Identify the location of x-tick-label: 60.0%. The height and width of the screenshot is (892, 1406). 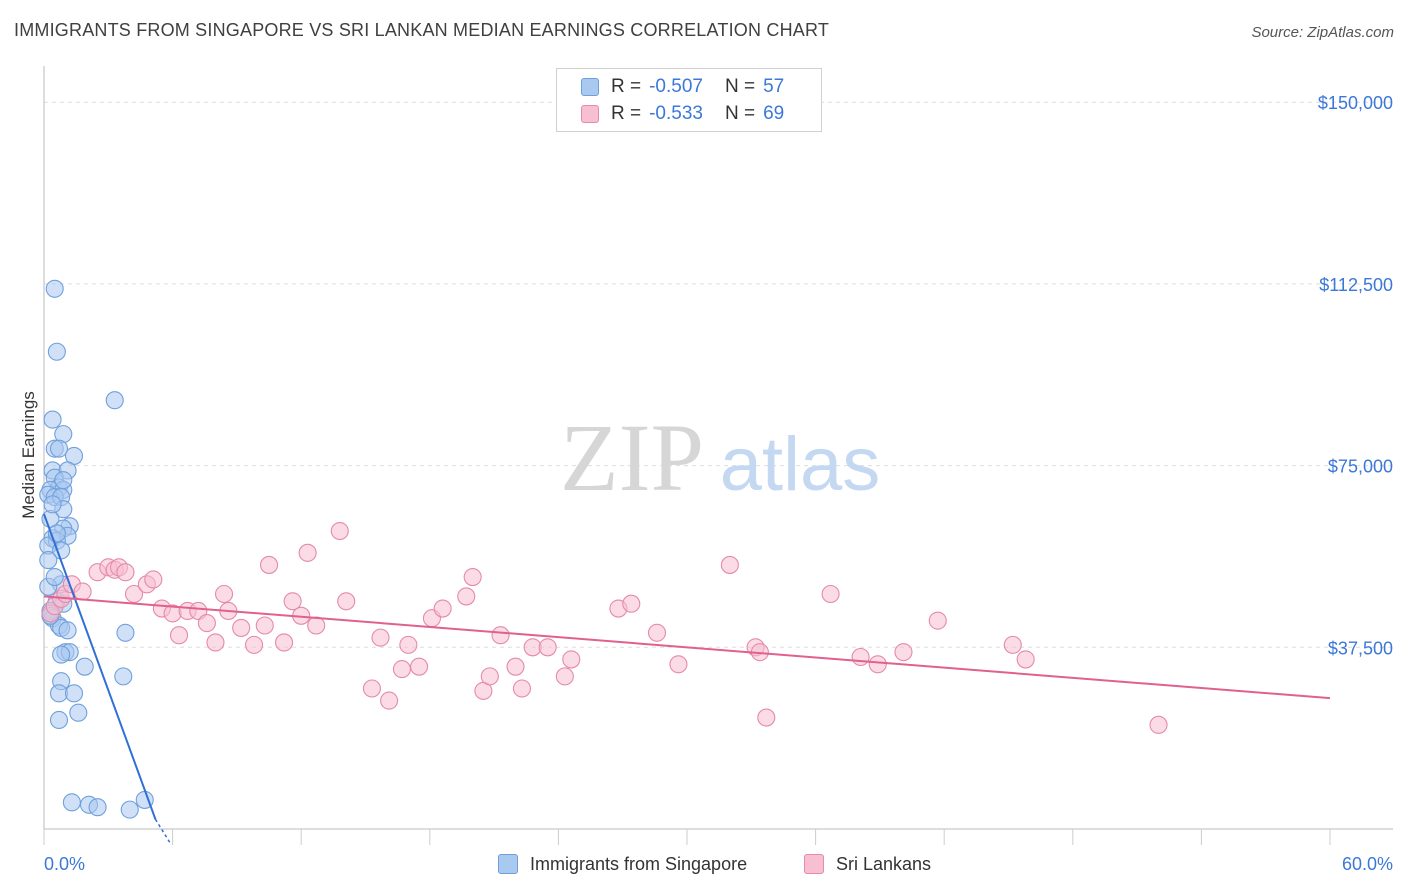
(1367, 864).